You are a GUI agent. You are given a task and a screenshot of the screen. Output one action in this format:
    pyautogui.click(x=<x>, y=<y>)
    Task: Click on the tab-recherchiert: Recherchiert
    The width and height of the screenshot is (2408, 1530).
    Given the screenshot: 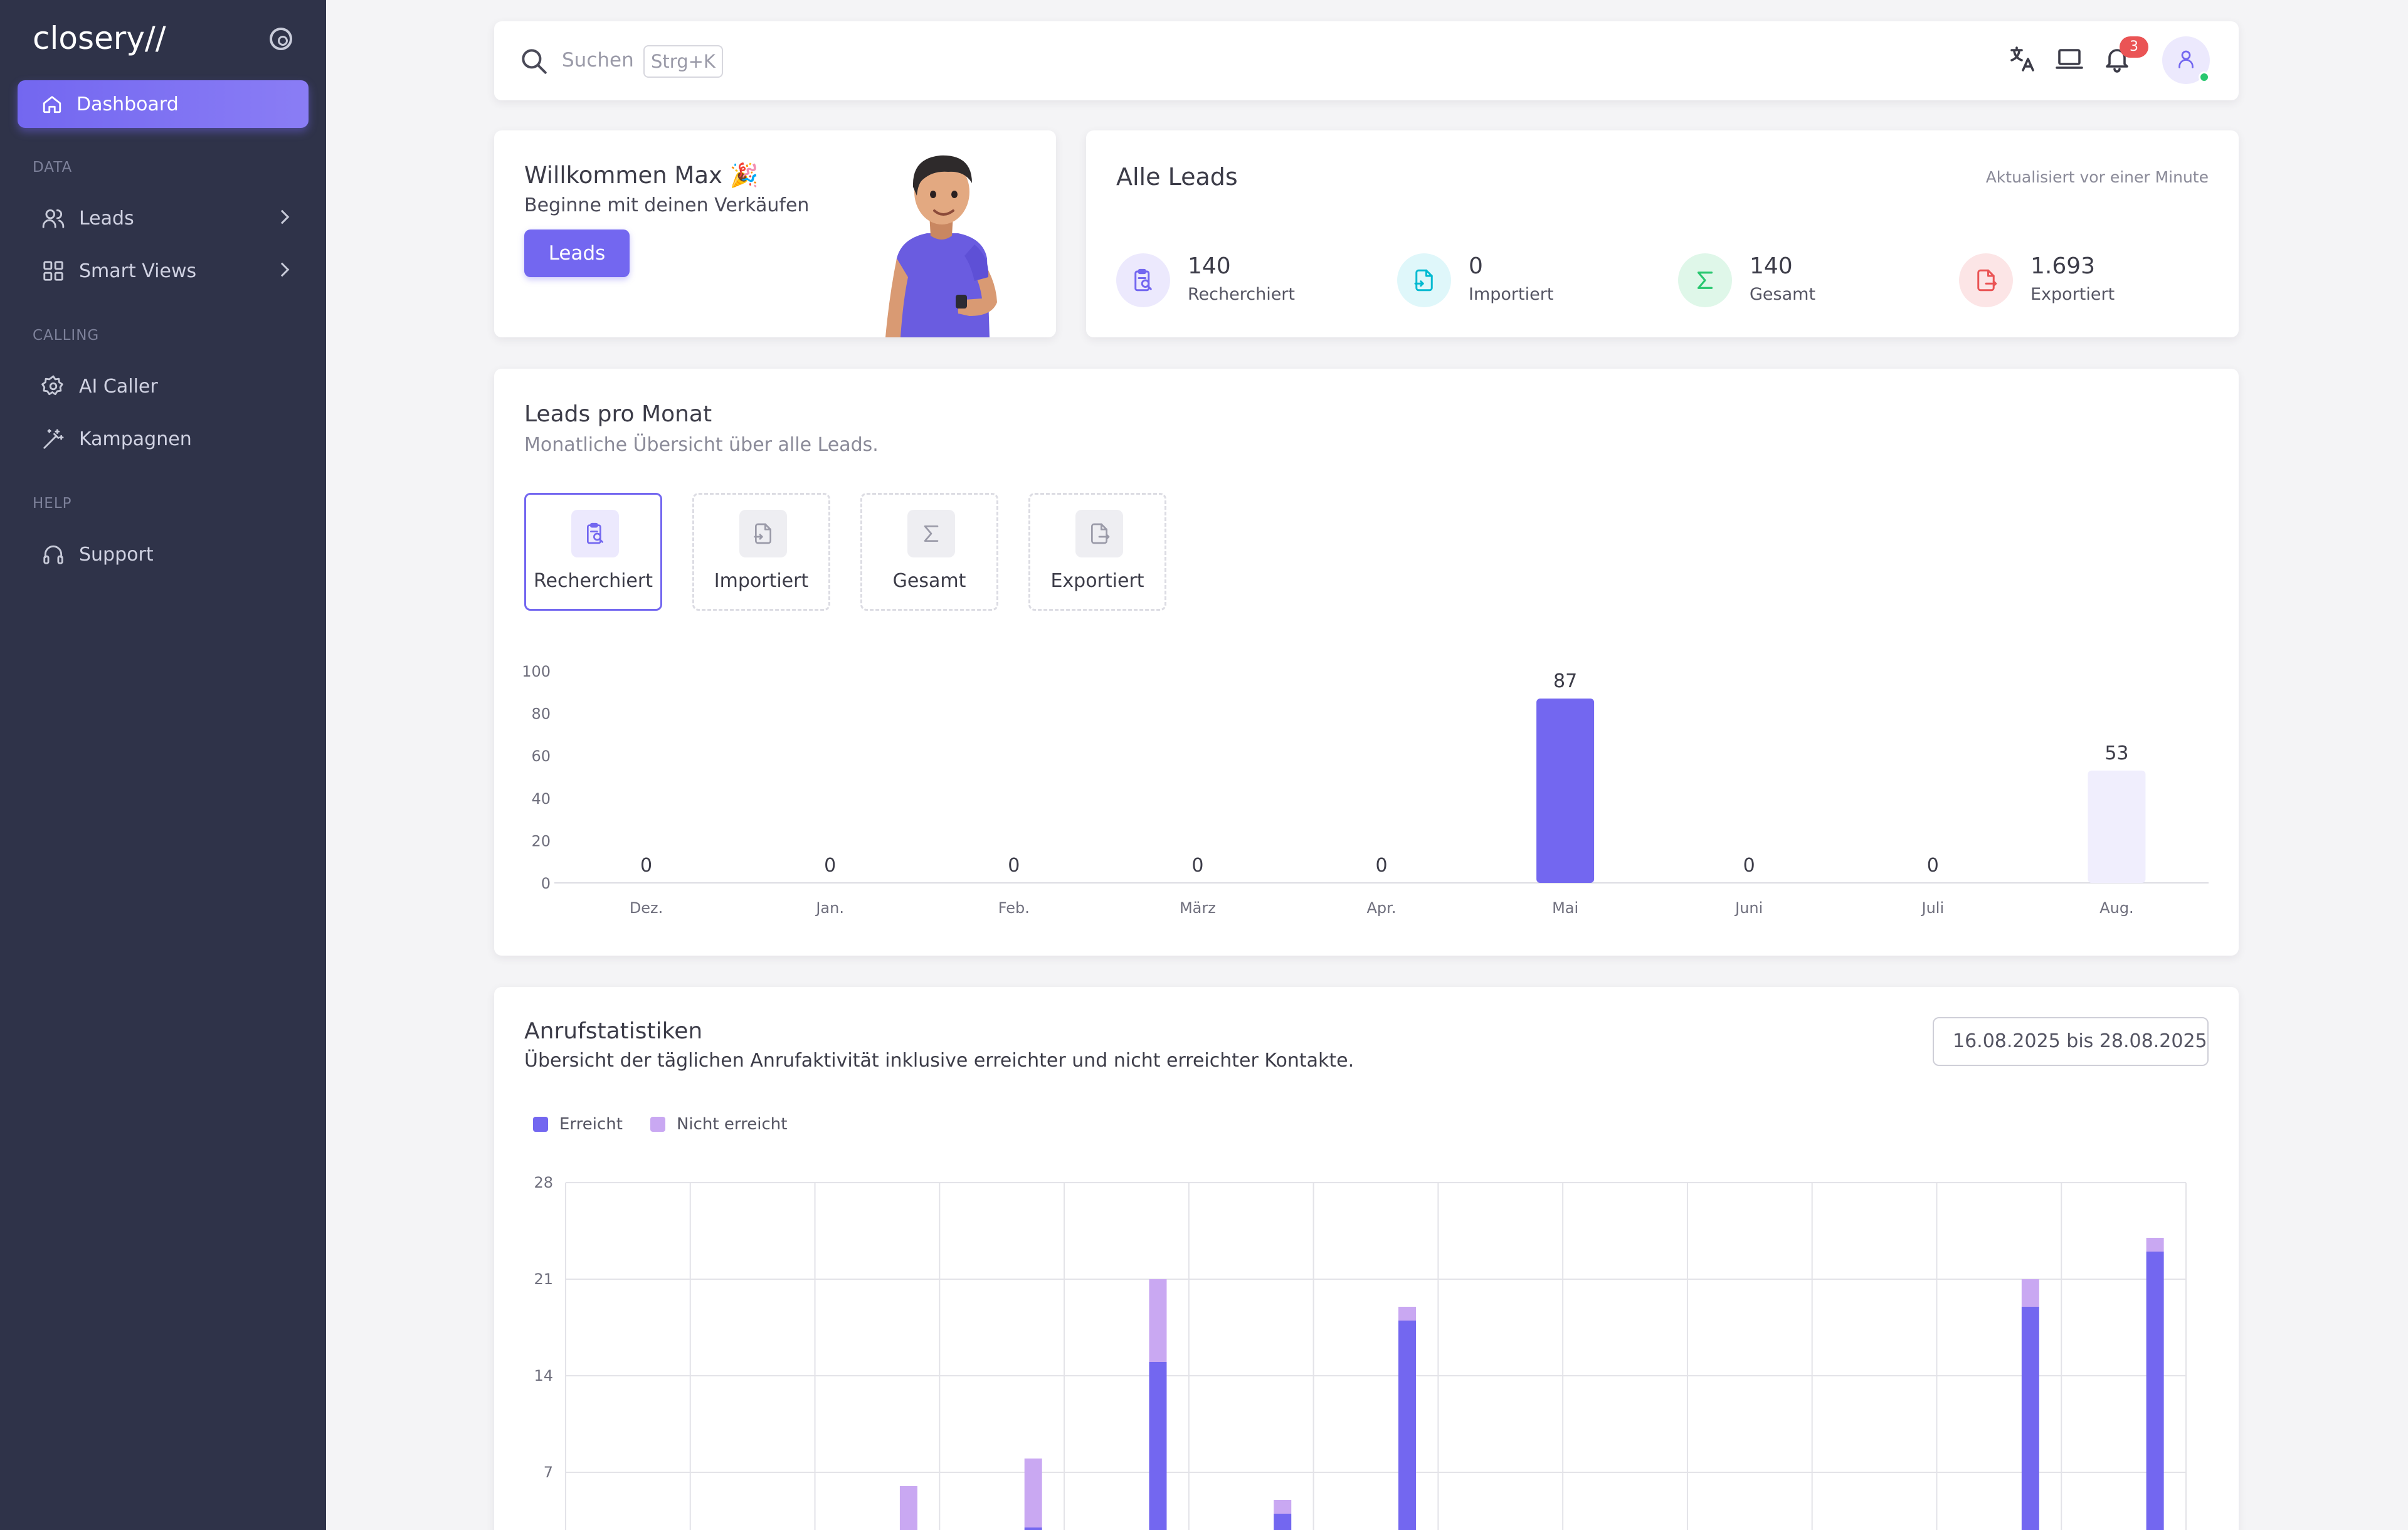 What is the action you would take?
    pyautogui.click(x=593, y=552)
    